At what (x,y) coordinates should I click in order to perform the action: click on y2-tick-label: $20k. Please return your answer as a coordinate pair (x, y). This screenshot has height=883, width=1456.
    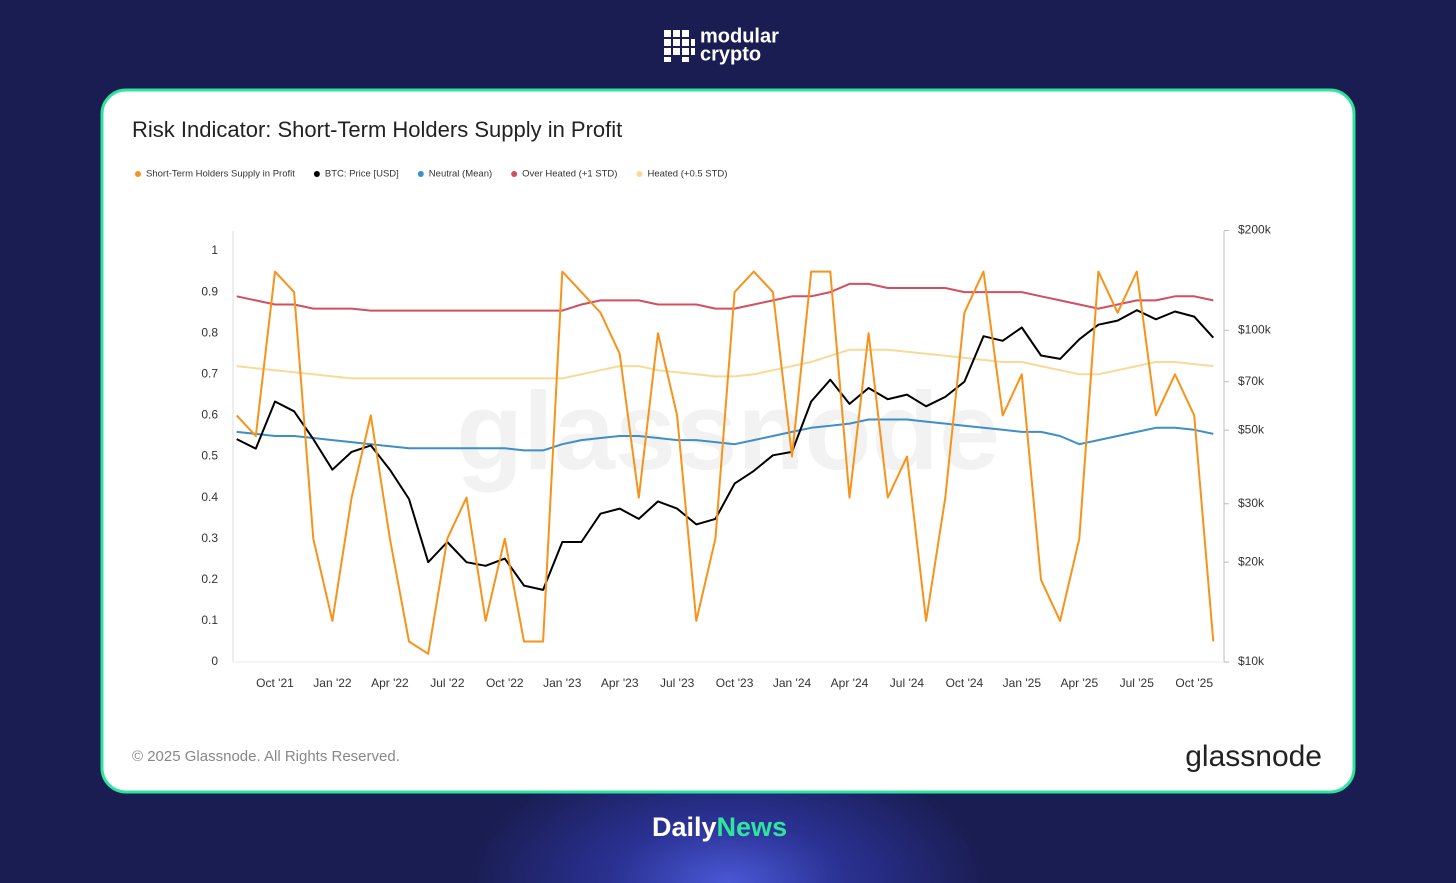
    Looking at the image, I should click on (1251, 561).